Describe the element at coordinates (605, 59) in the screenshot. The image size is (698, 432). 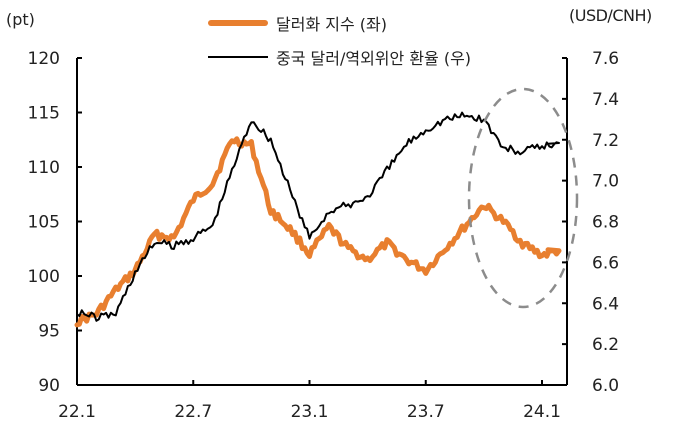
I see `right-tick-label: 7.6` at that location.